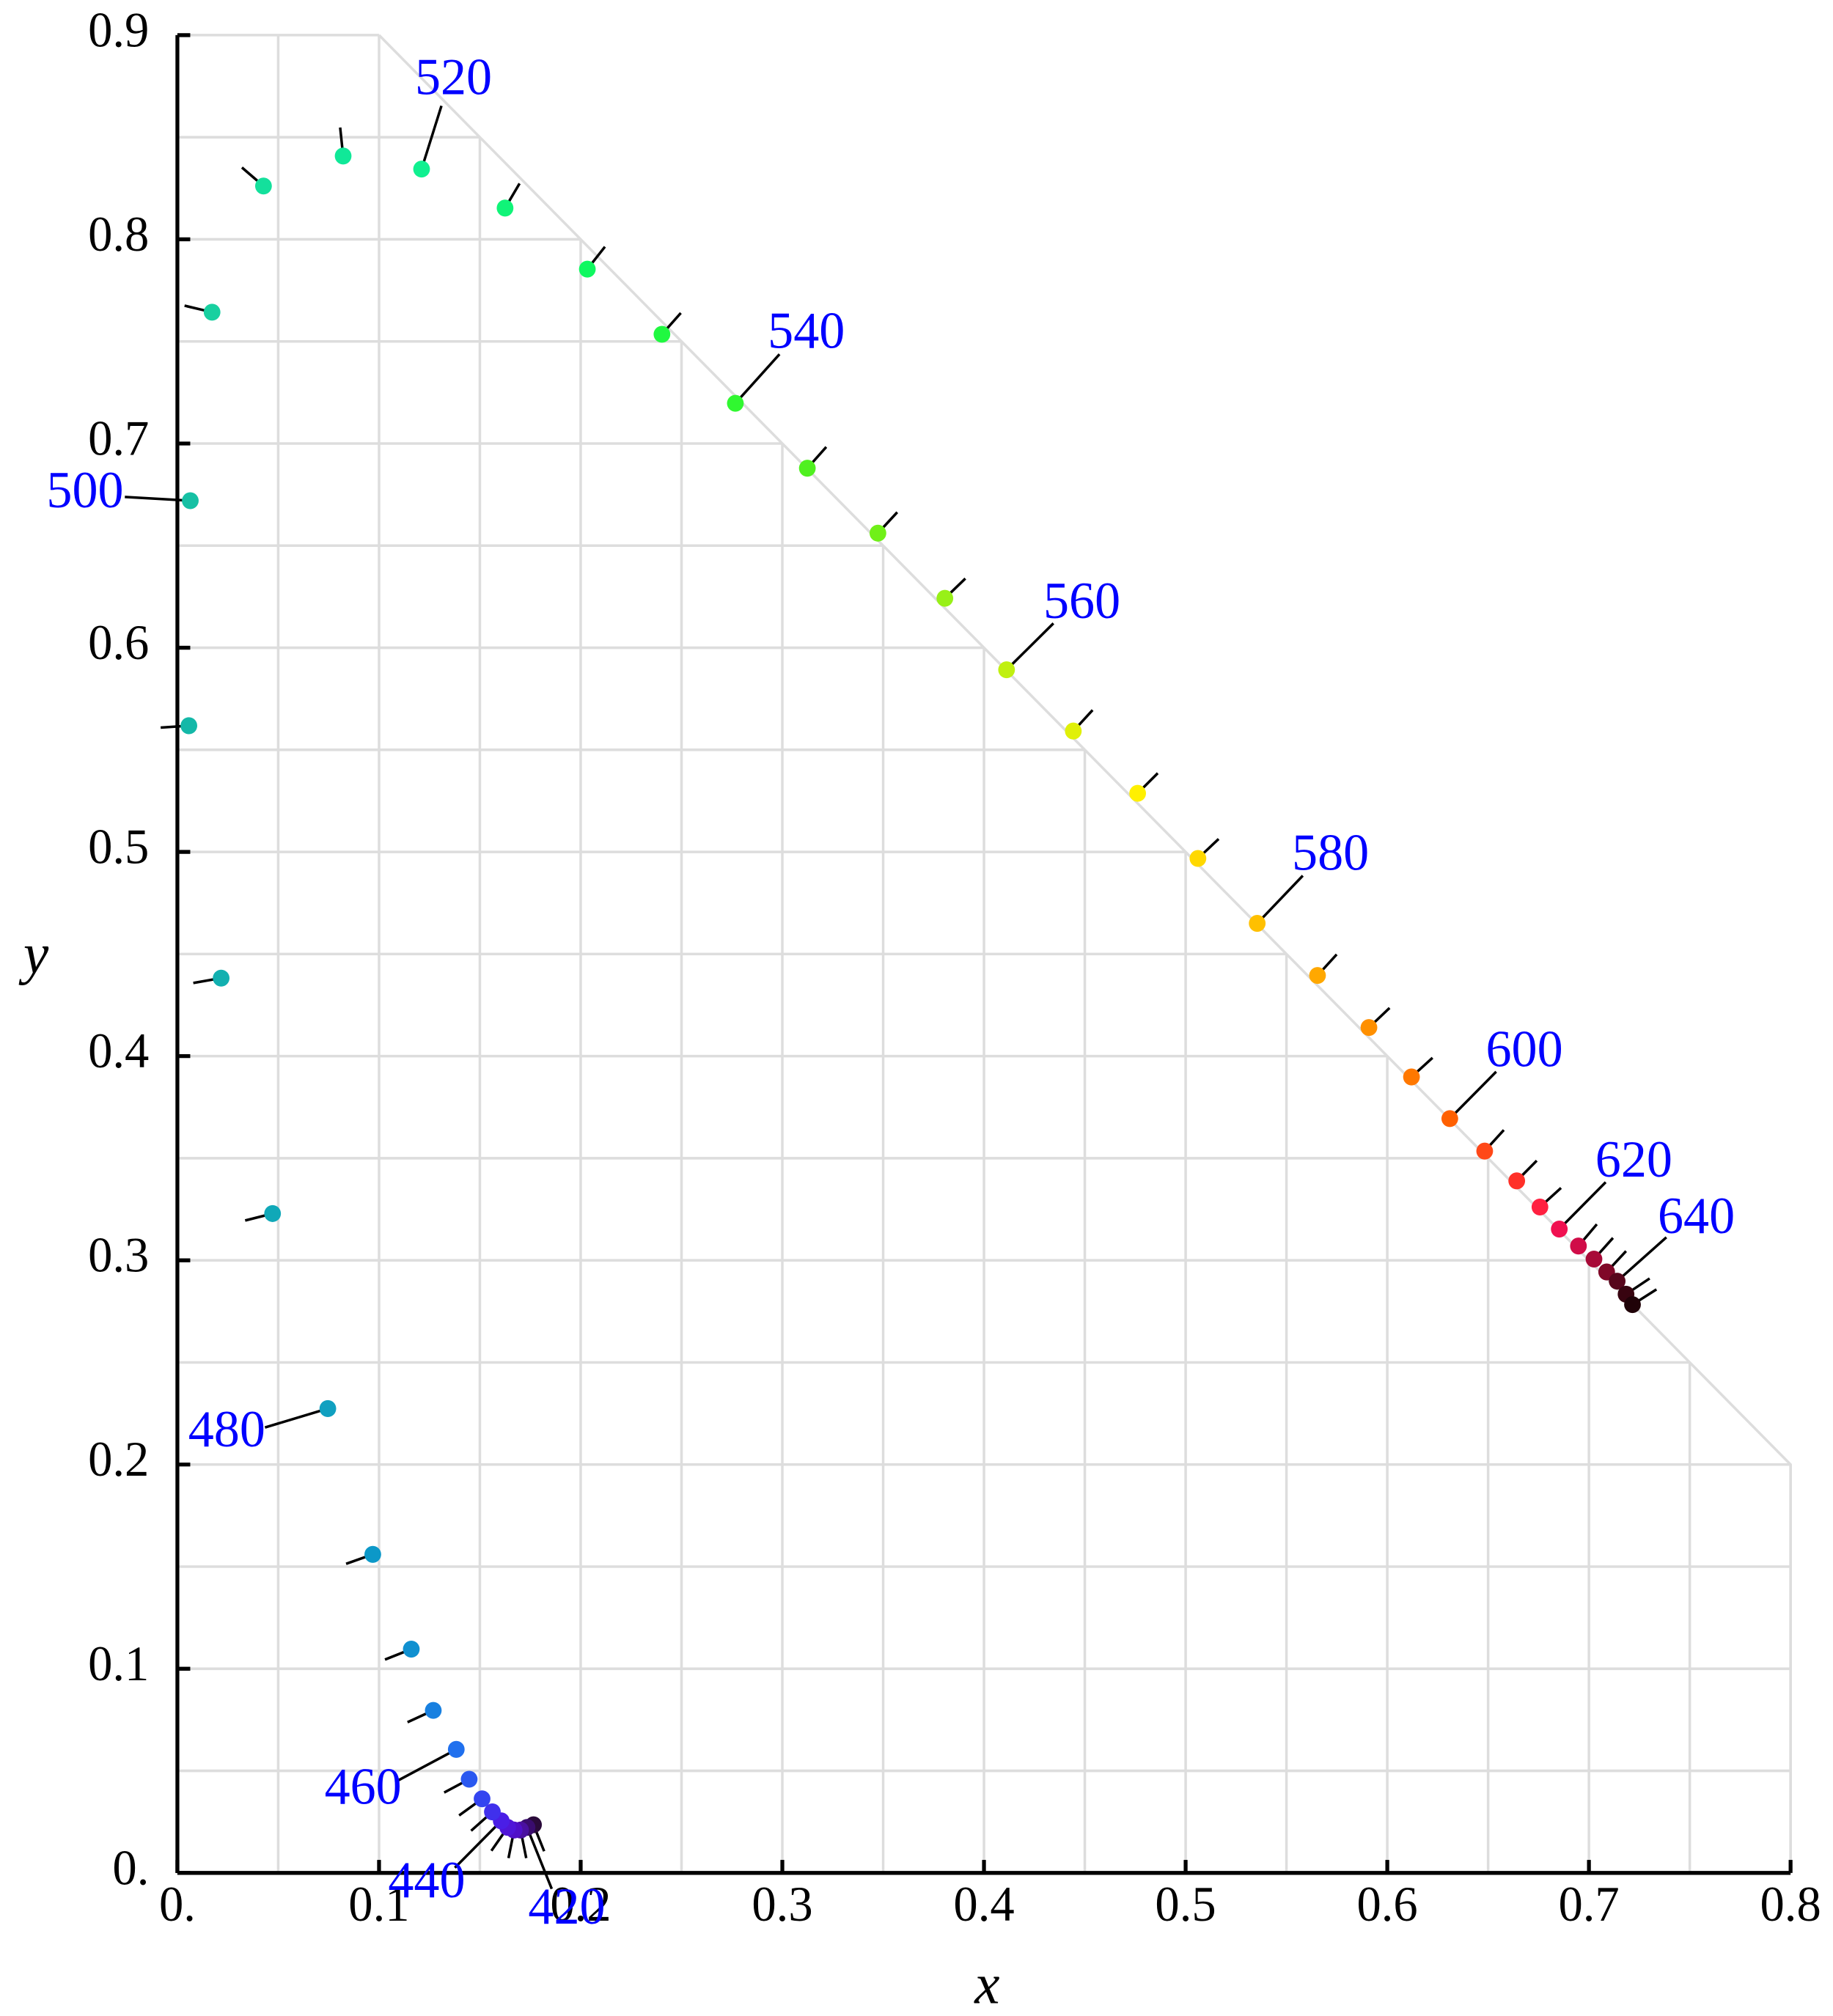 The height and width of the screenshot is (2016, 1833). Describe the element at coordinates (453, 77) in the screenshot. I see `wavelength-label: 520` at that location.